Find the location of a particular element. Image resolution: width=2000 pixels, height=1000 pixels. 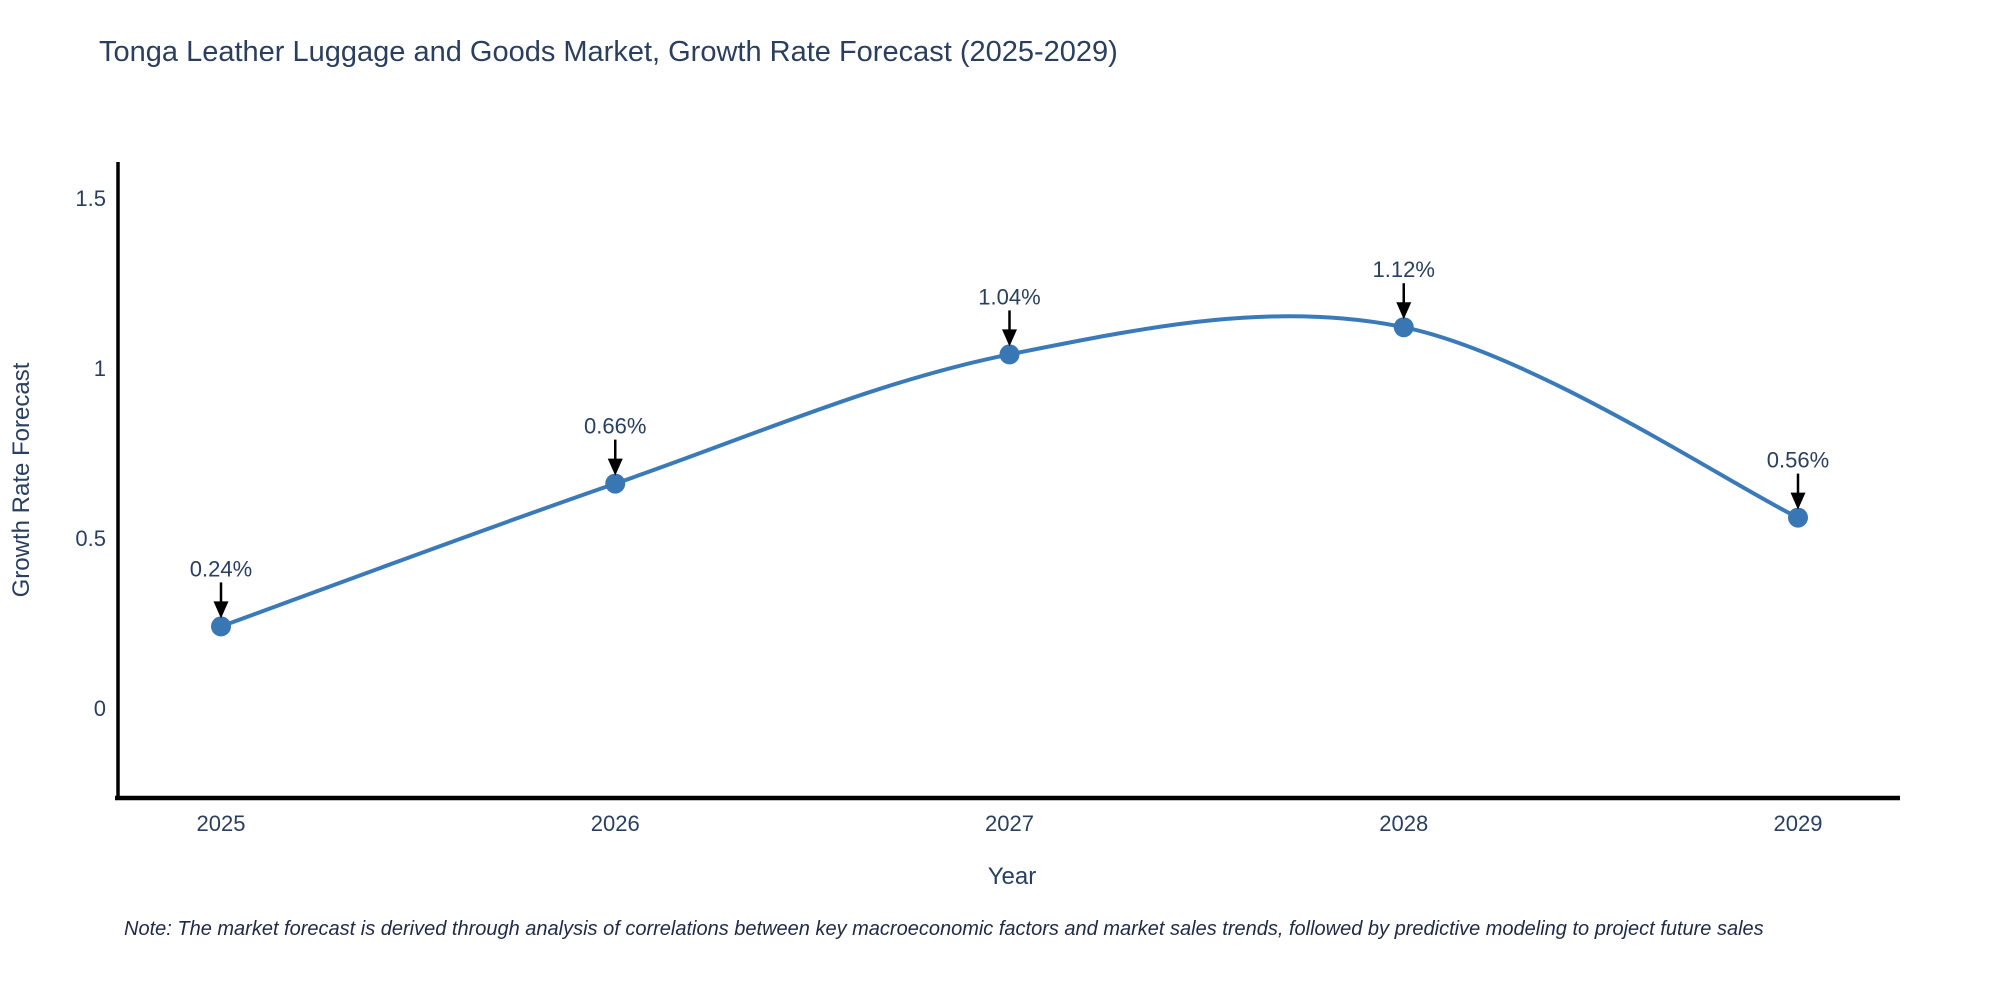

data-point-label: 1.12% is located at coordinates (1404, 269).